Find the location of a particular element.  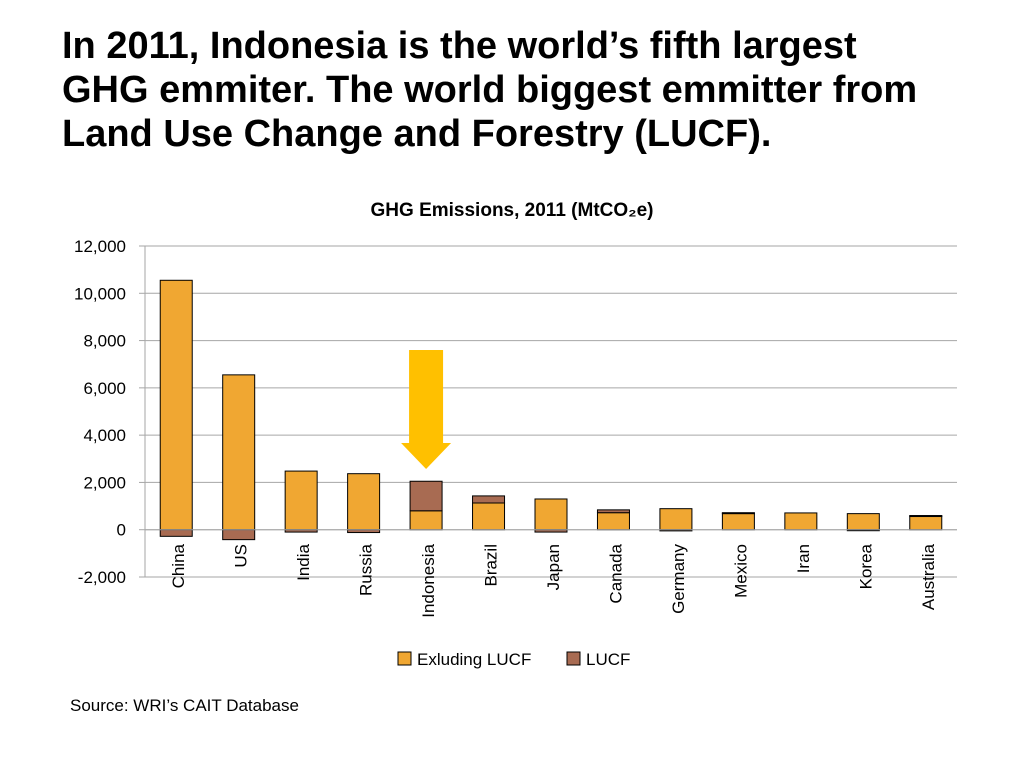

y-tick-label: 4,000 is located at coordinates (104, 435).